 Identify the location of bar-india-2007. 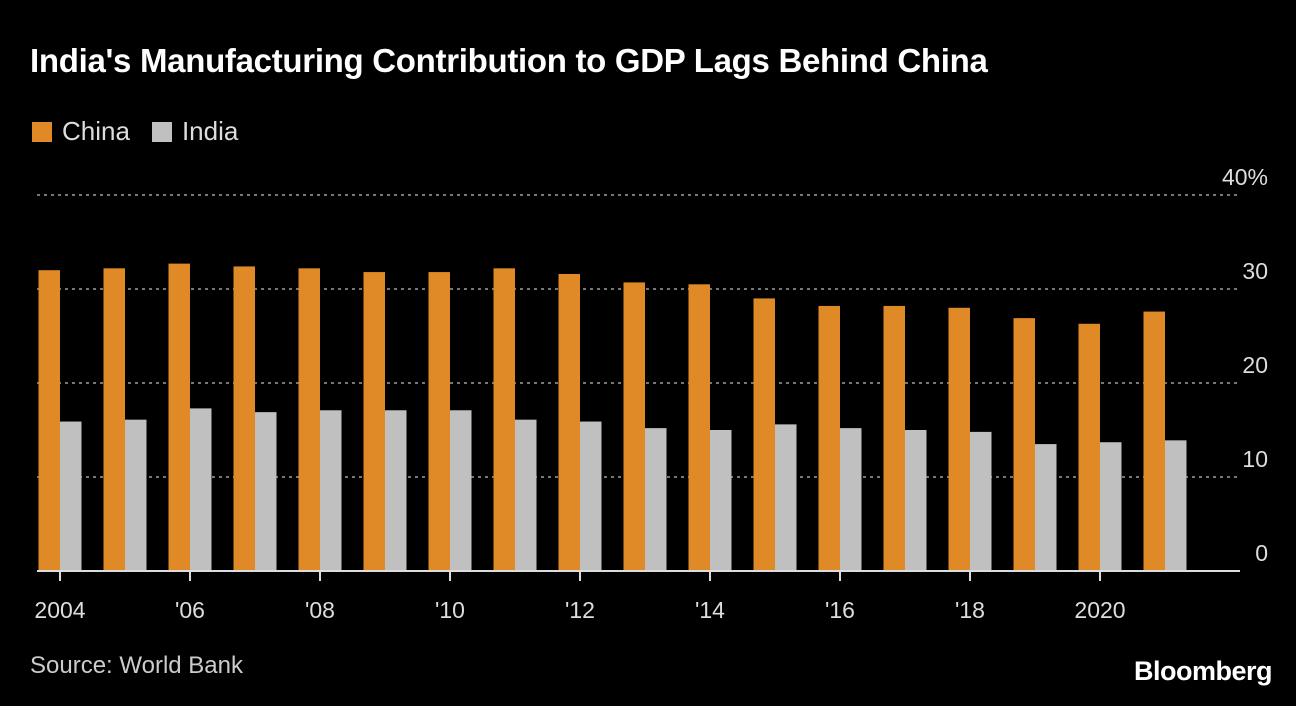
(266, 491).